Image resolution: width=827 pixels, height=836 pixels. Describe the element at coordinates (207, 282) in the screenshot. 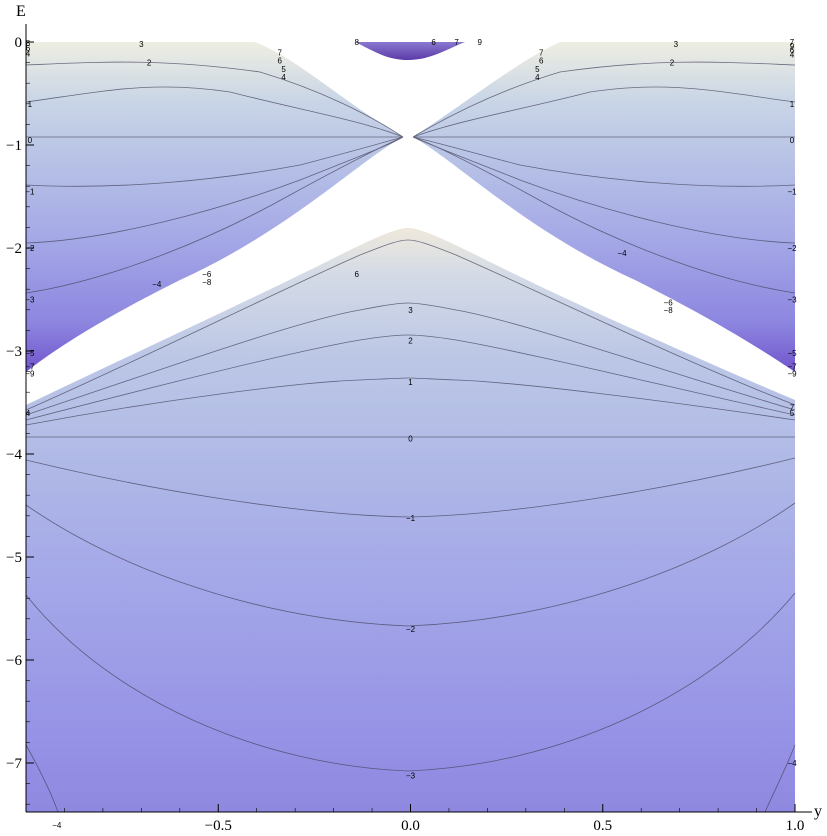

I see `contour-label-9: −8` at that location.